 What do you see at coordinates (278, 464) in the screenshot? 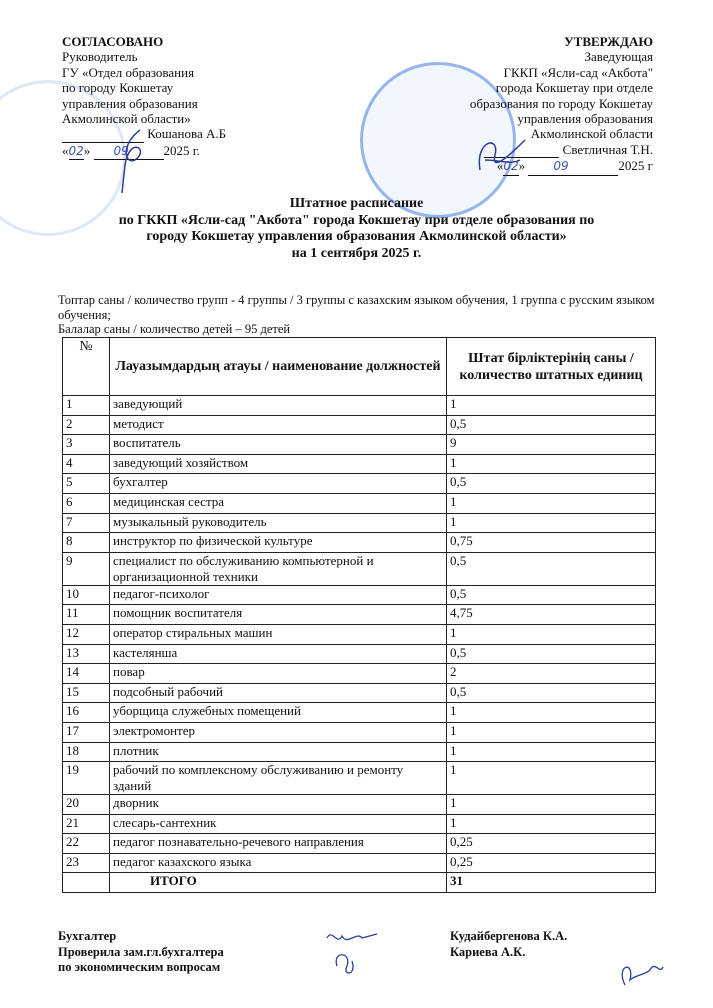
I see `row-position: заведующий хозяйством` at bounding box center [278, 464].